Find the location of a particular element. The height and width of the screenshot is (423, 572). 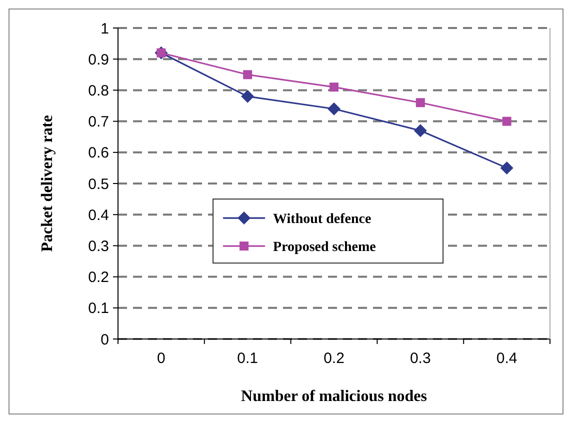

y-tick-label: 1 is located at coordinates (104, 29).